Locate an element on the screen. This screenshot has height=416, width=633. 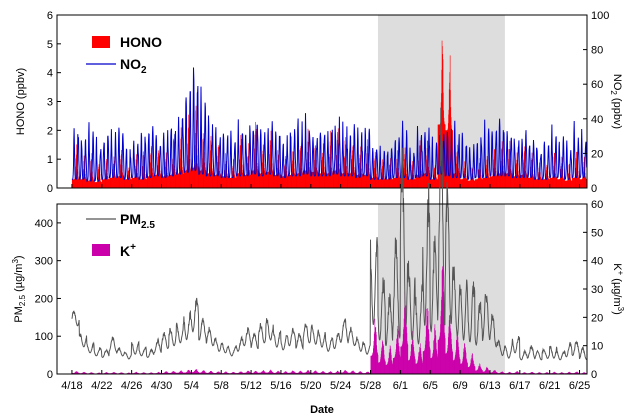
k-legend-label: K+ is located at coordinates (128, 250).